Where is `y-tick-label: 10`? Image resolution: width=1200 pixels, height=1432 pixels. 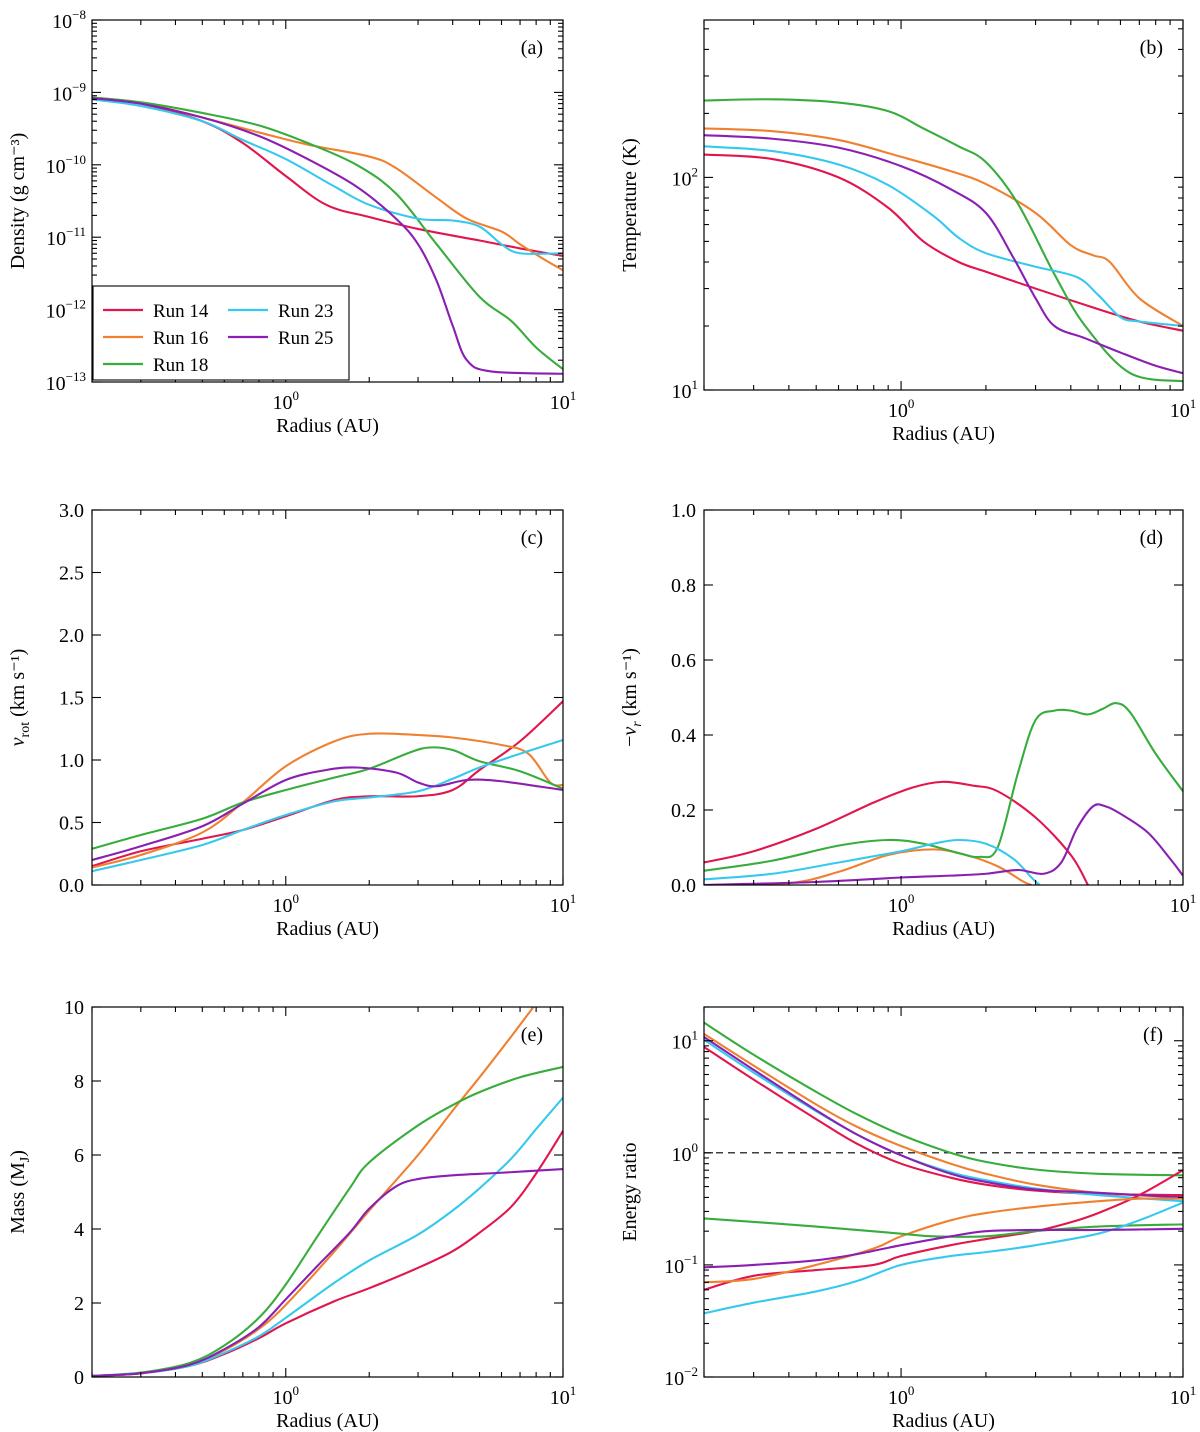
y-tick-label: 10 is located at coordinates (74, 1008).